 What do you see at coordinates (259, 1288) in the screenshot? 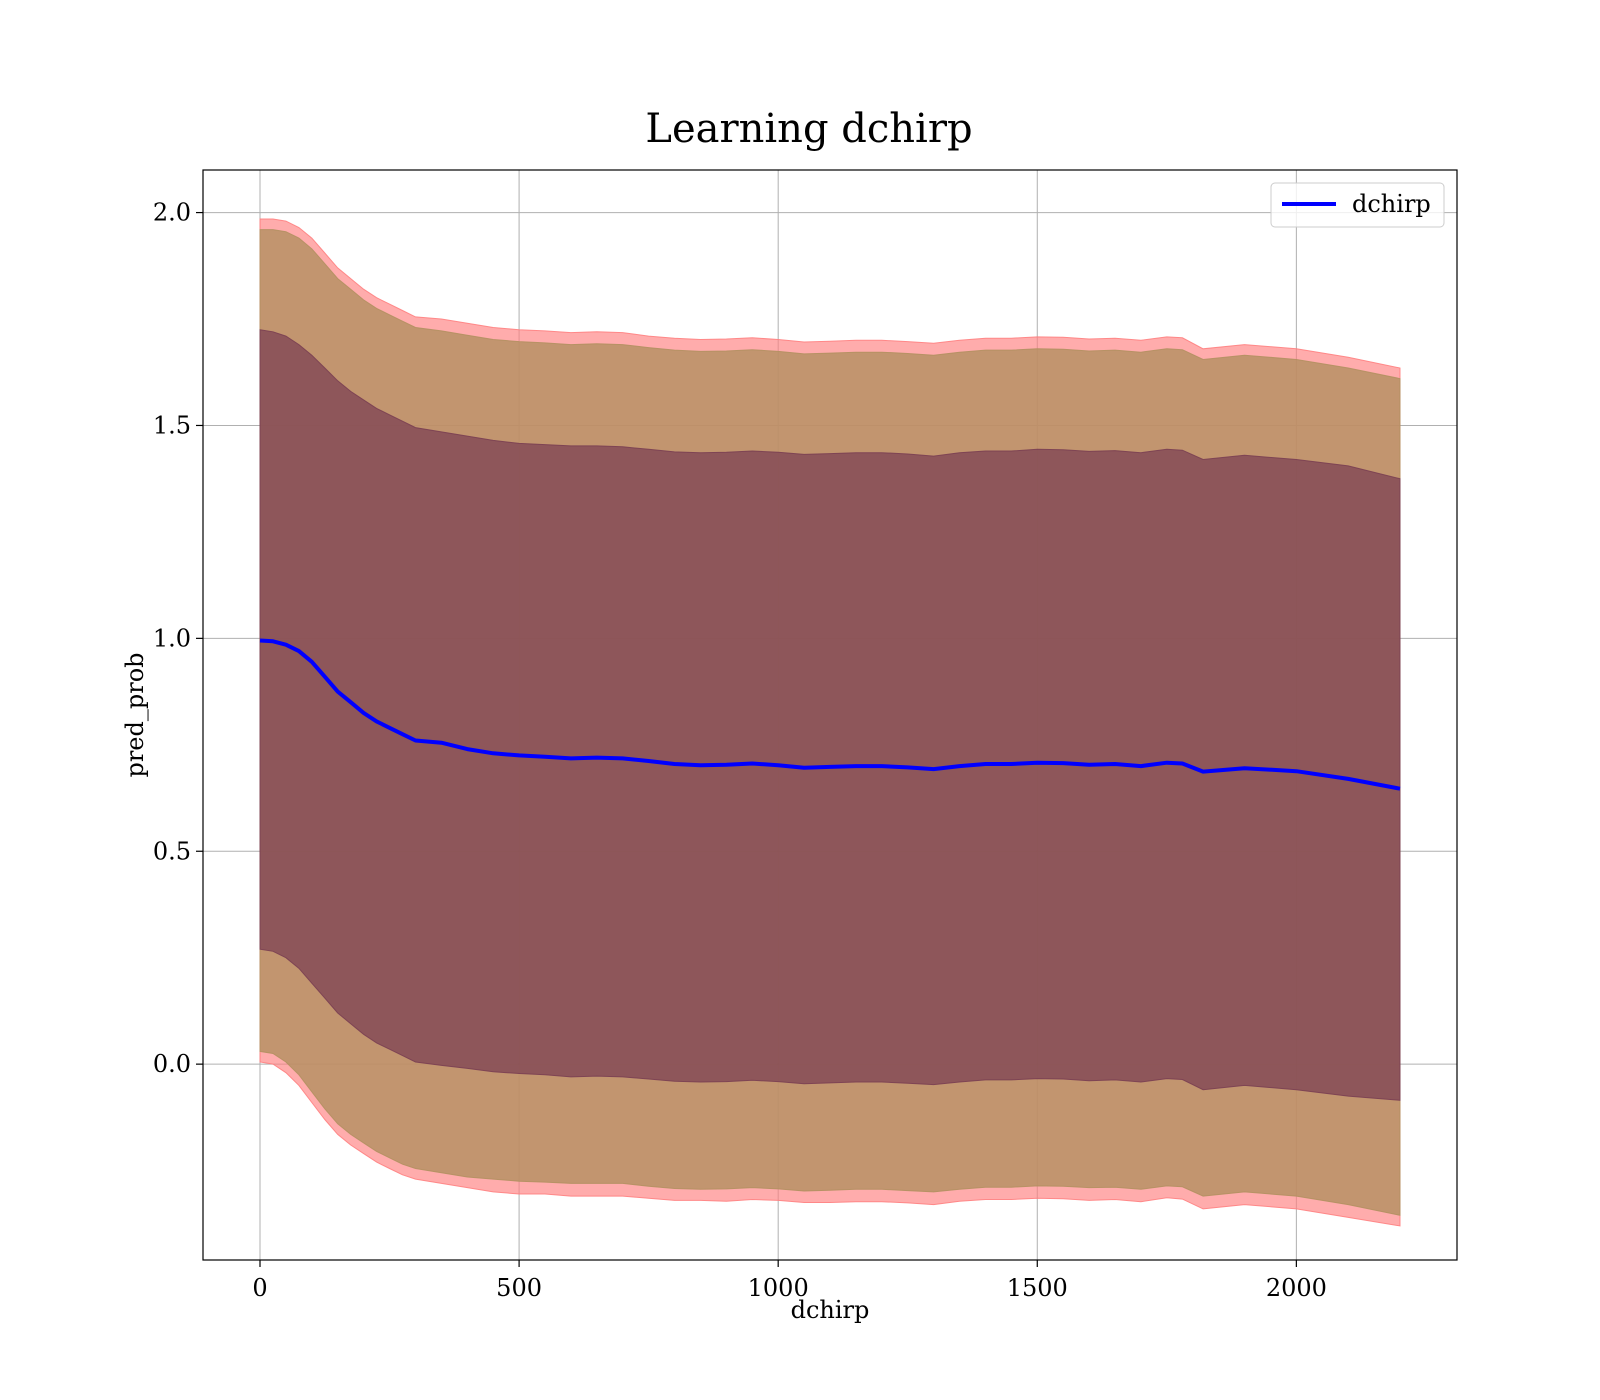
I see `x-tick-label-0: 0` at bounding box center [259, 1288].